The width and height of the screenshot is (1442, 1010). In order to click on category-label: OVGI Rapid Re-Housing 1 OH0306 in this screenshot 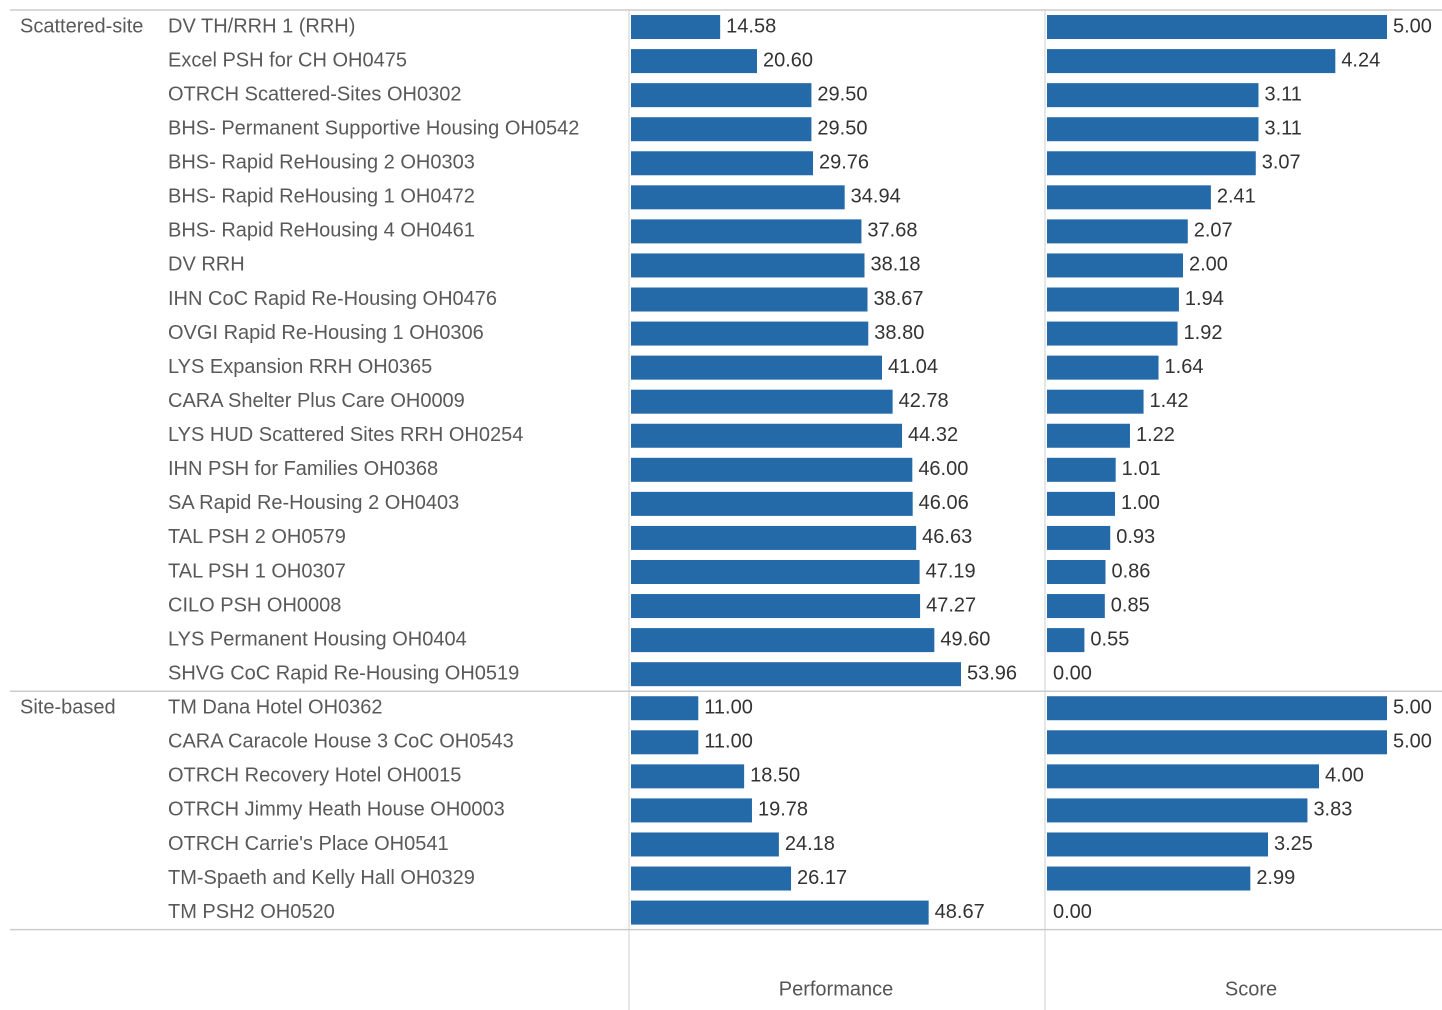, I will do `click(326, 333)`.